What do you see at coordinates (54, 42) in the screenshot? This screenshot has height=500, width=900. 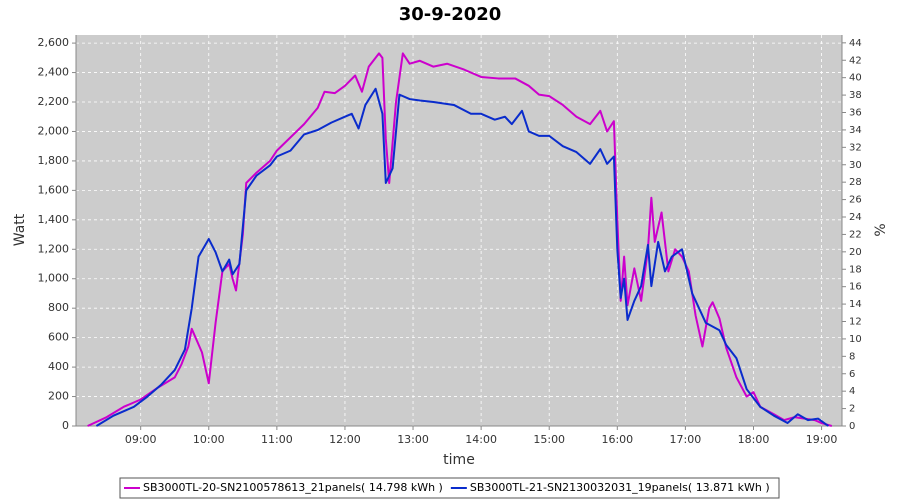 I see `y-tick-label: 2,600` at bounding box center [54, 42].